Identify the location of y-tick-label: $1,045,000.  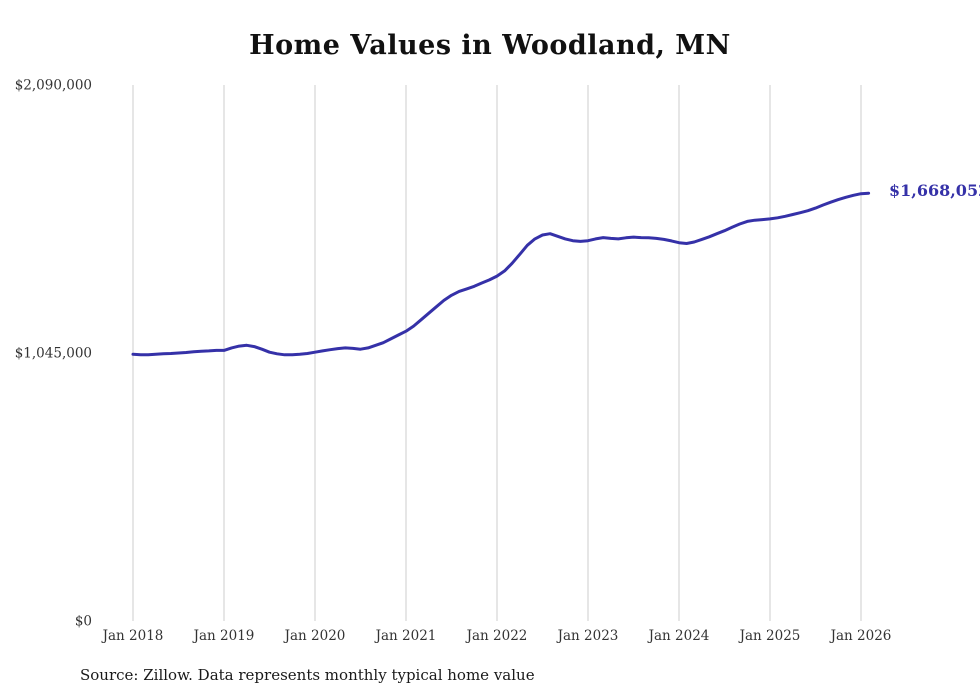
(53, 354).